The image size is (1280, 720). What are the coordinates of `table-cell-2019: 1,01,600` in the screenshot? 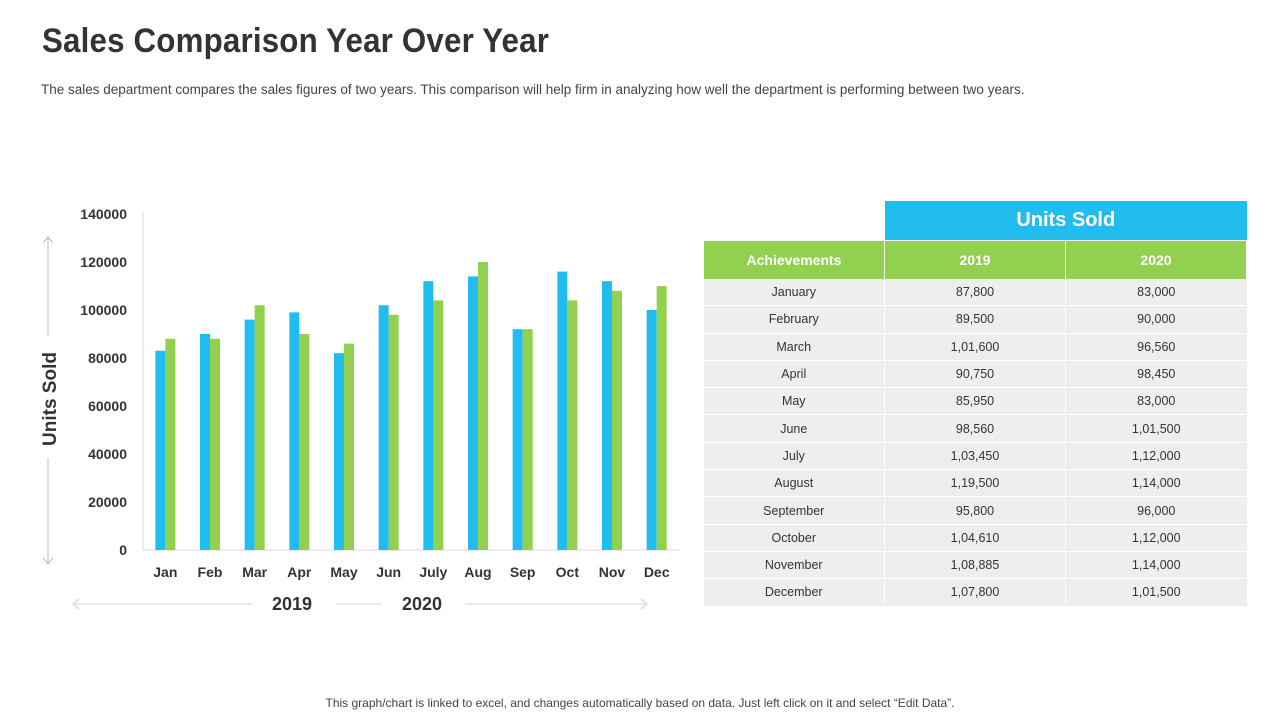 It's located at (975, 347).